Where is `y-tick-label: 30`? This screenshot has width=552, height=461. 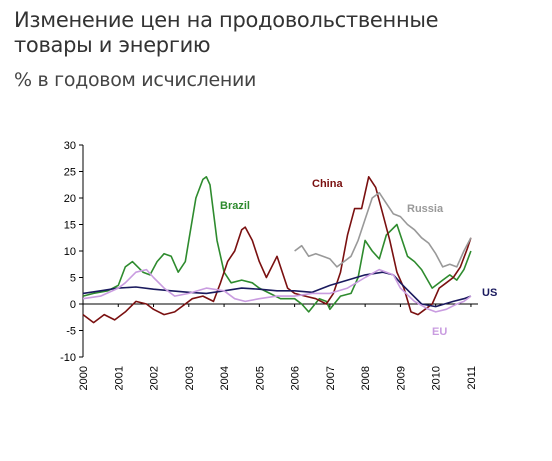 y-tick-label: 30 is located at coordinates (70, 146).